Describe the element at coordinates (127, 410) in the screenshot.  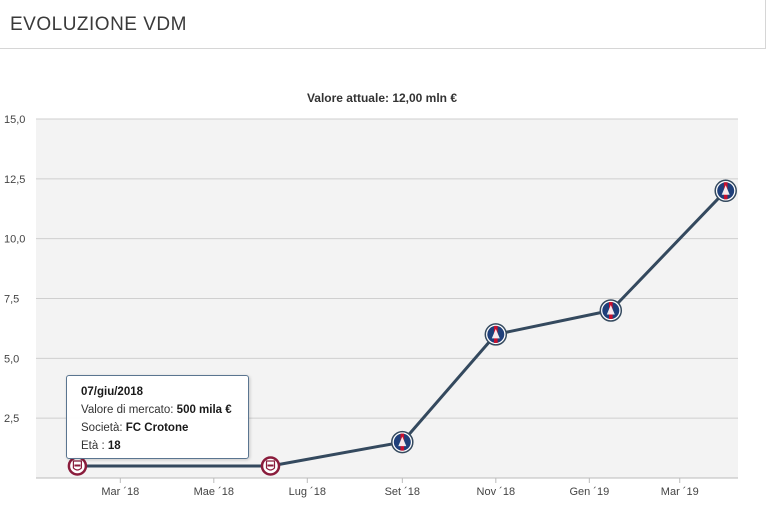
I see `tooltip-value-label: Valore di mercato:` at that location.